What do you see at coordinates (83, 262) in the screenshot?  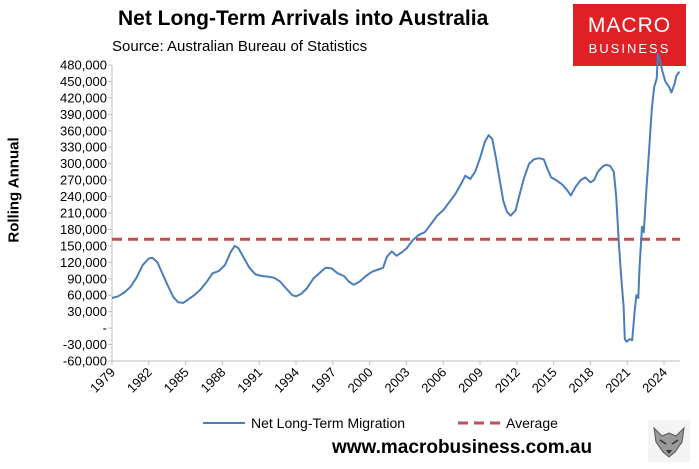 I see `y-tick-label: 120,000` at bounding box center [83, 262].